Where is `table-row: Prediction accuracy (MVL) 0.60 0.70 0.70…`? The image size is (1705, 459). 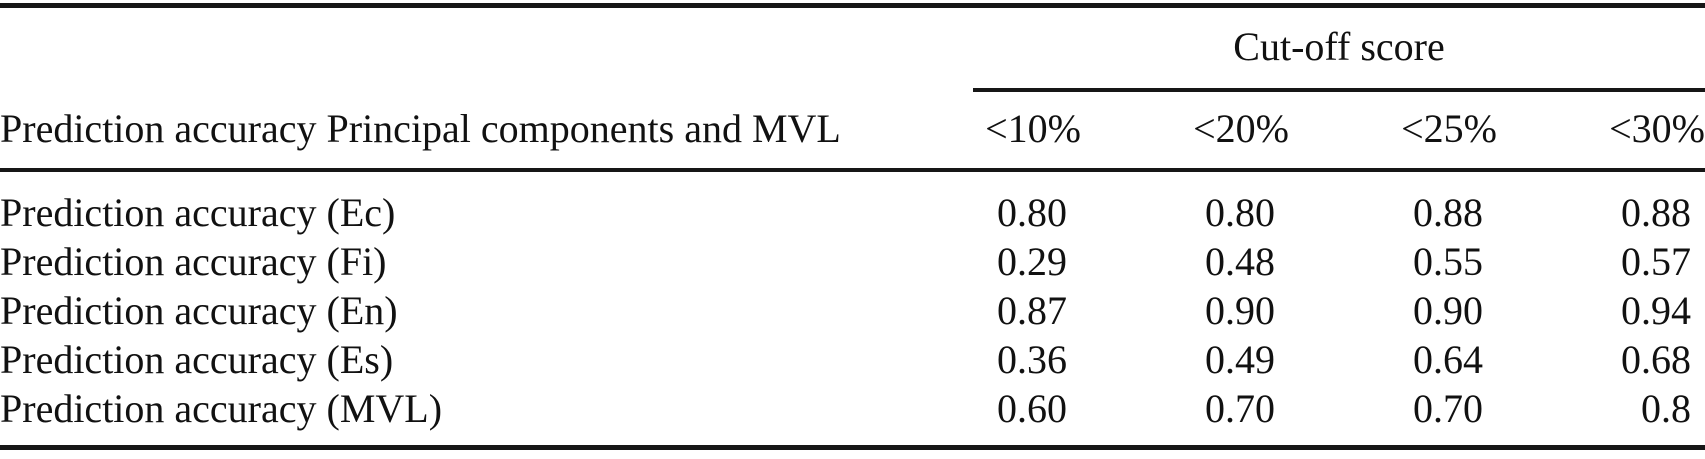
table-row: Prediction accuracy (MVL) 0.60 0.70 0.70… is located at coordinates (852, 416).